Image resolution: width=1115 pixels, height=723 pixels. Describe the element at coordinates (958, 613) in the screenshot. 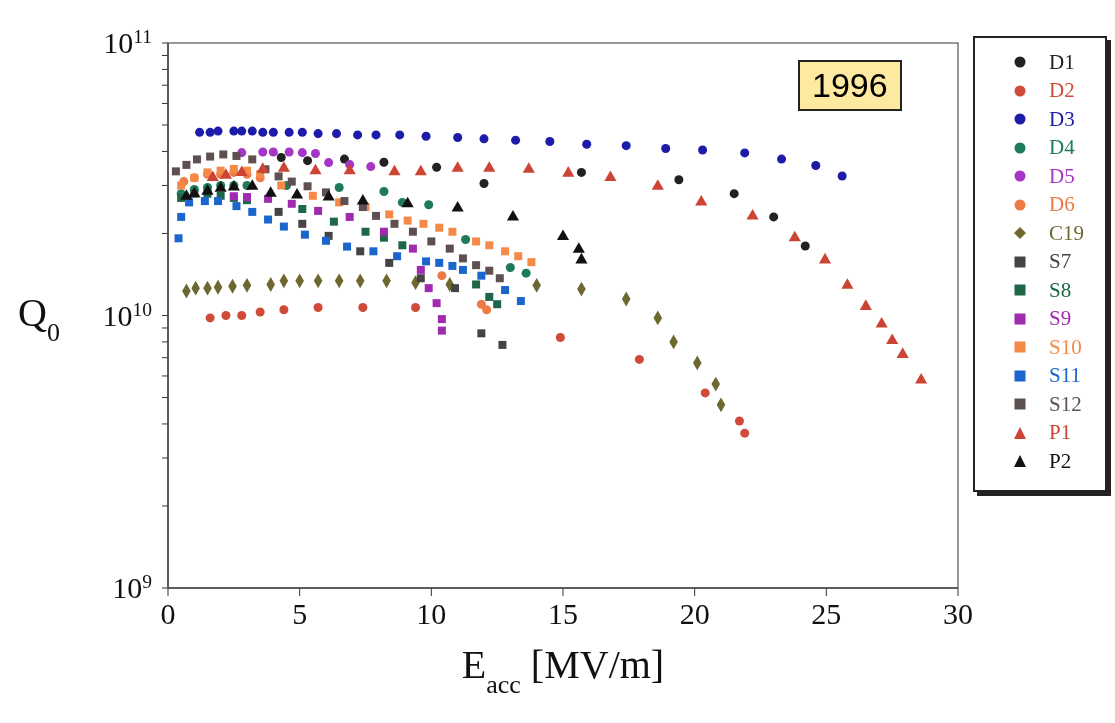

I see `x-tick-label: 30` at that location.